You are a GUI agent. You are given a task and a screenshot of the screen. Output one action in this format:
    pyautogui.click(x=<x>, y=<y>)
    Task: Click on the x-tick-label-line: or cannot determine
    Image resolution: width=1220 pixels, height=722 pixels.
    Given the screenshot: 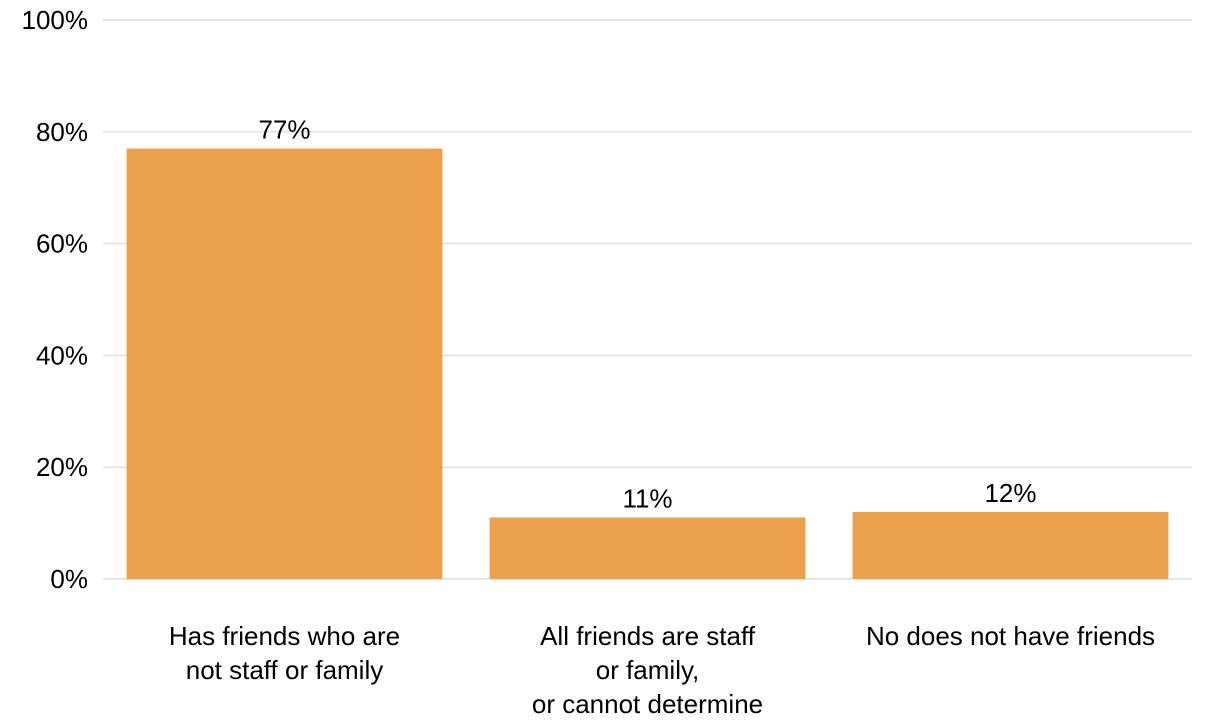 What is the action you would take?
    pyautogui.click(x=647, y=704)
    